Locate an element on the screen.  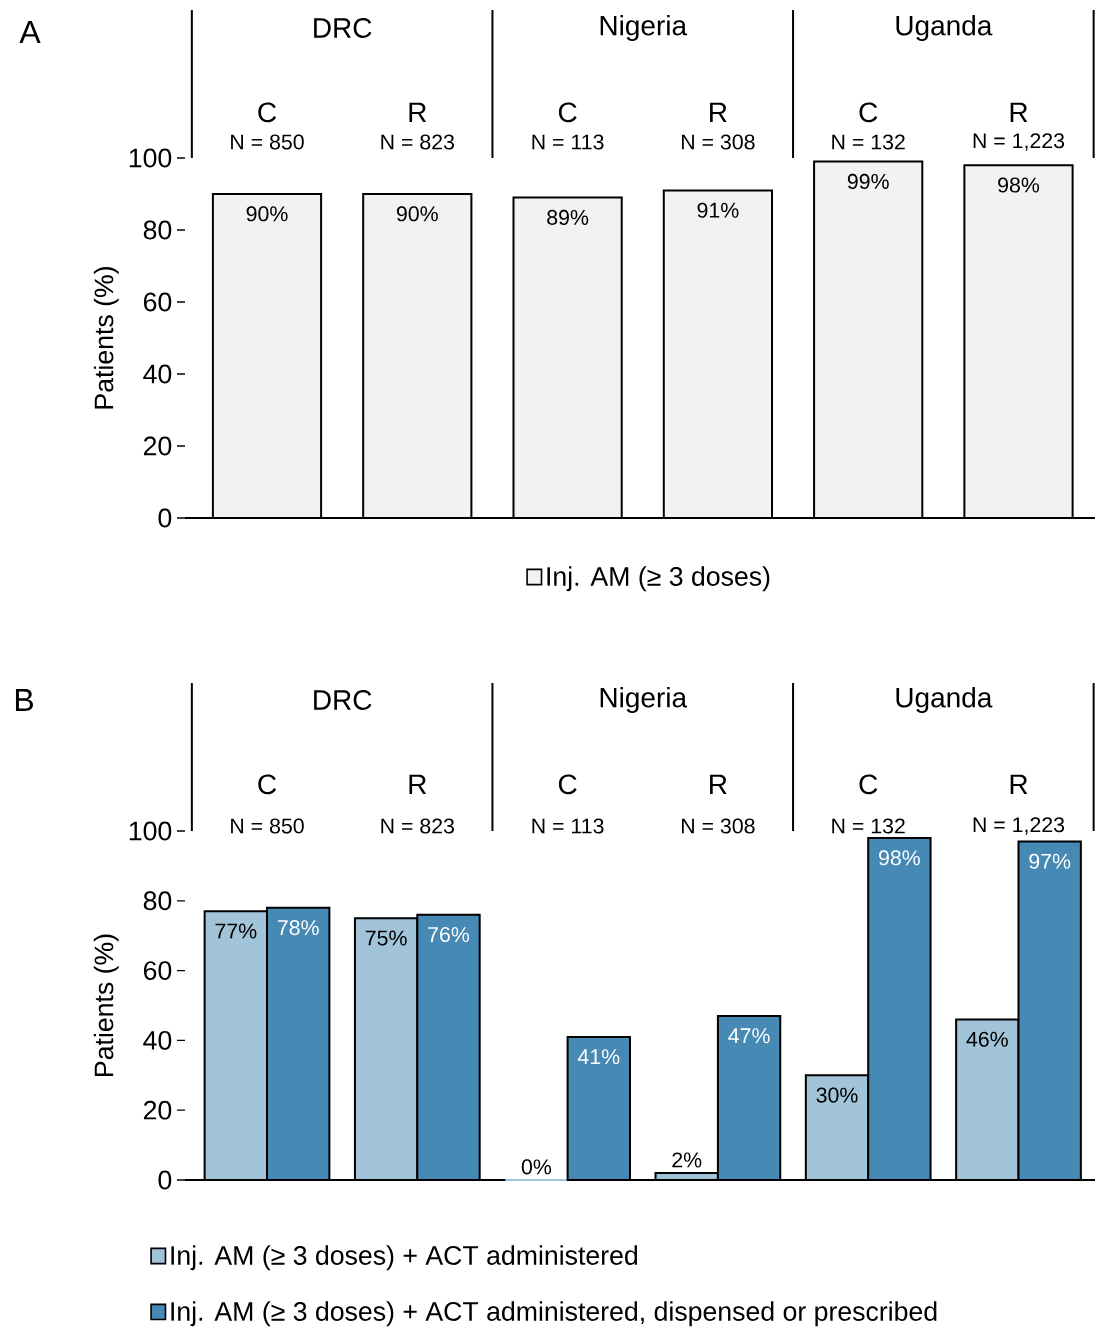
text: N = 308 is located at coordinates (718, 142).